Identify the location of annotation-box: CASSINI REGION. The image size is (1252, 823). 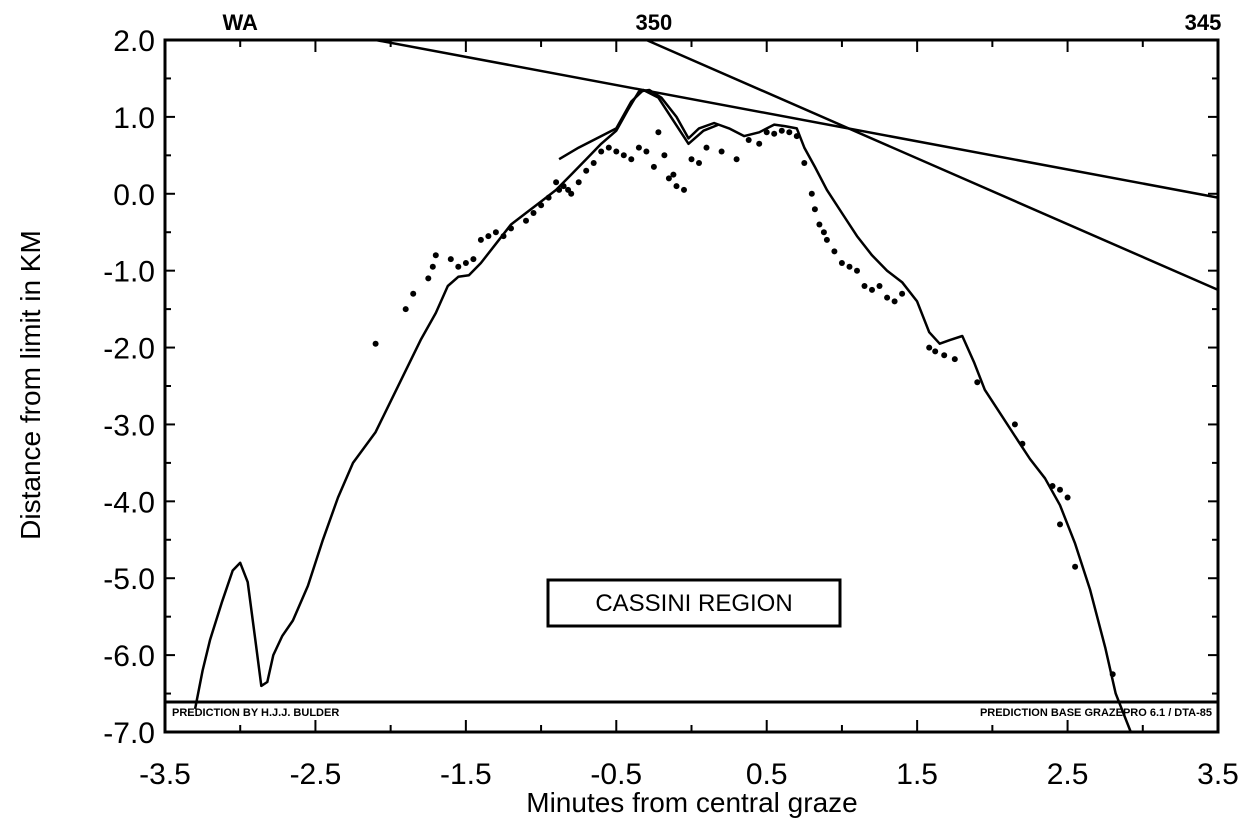
(694, 603).